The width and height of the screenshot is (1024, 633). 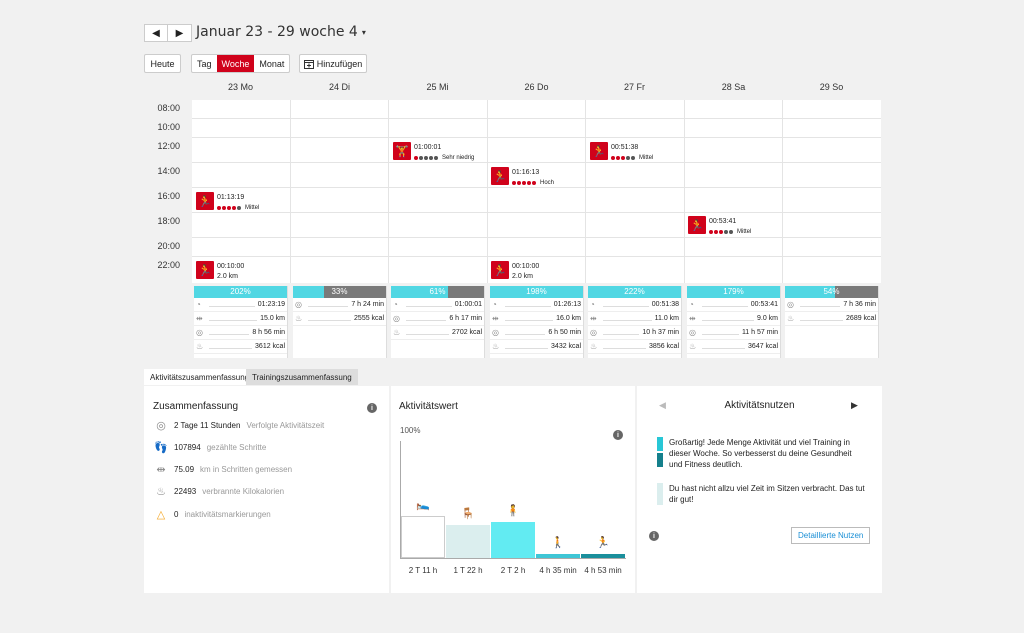 I want to click on stat-value: 3612 kcal, so click(x=270, y=346).